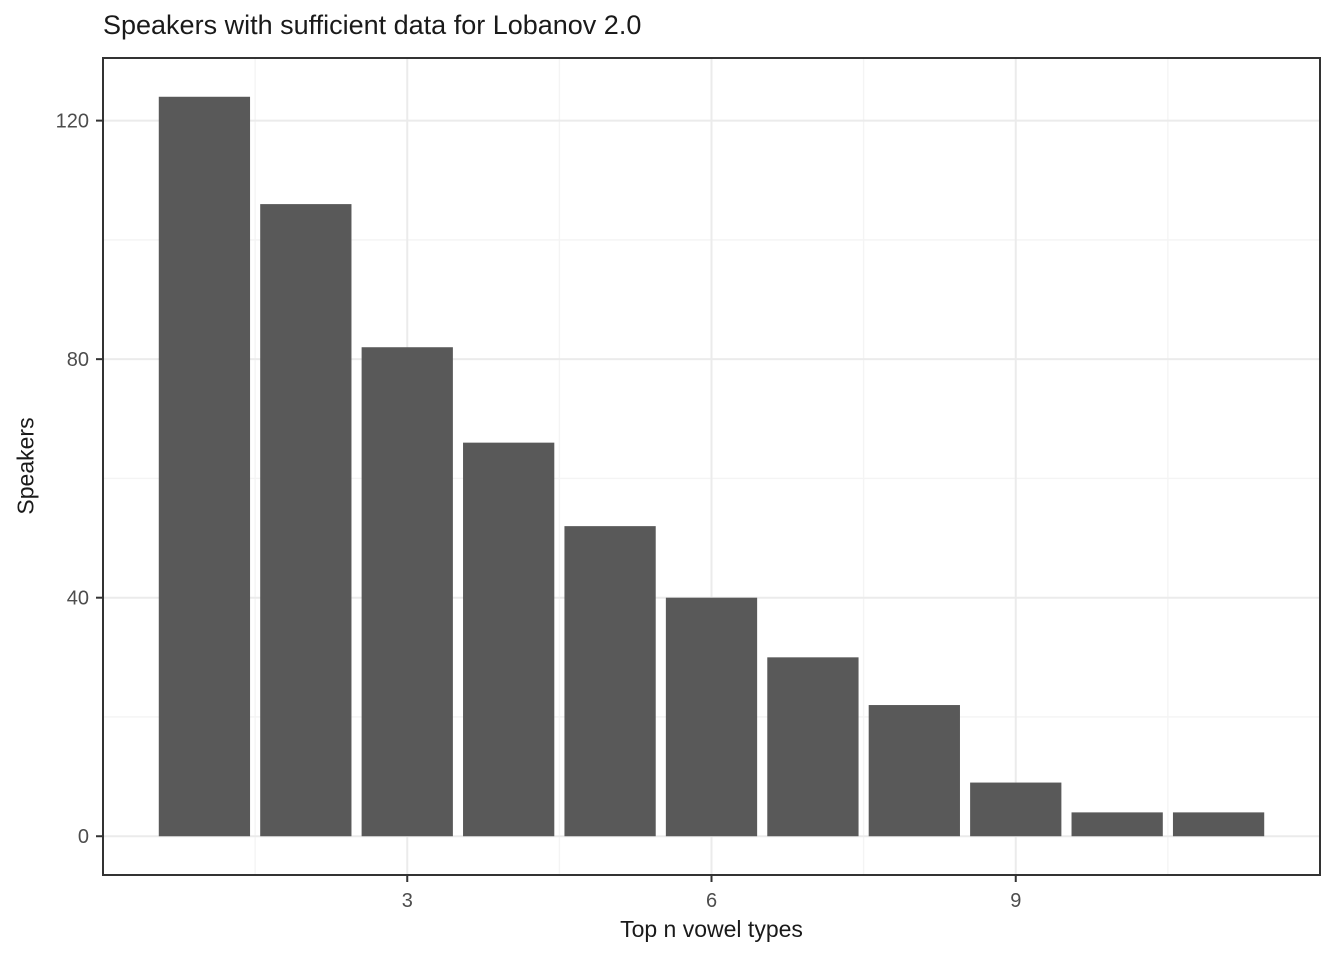  Describe the element at coordinates (83, 837) in the screenshot. I see `y-tick-label: 0` at that location.